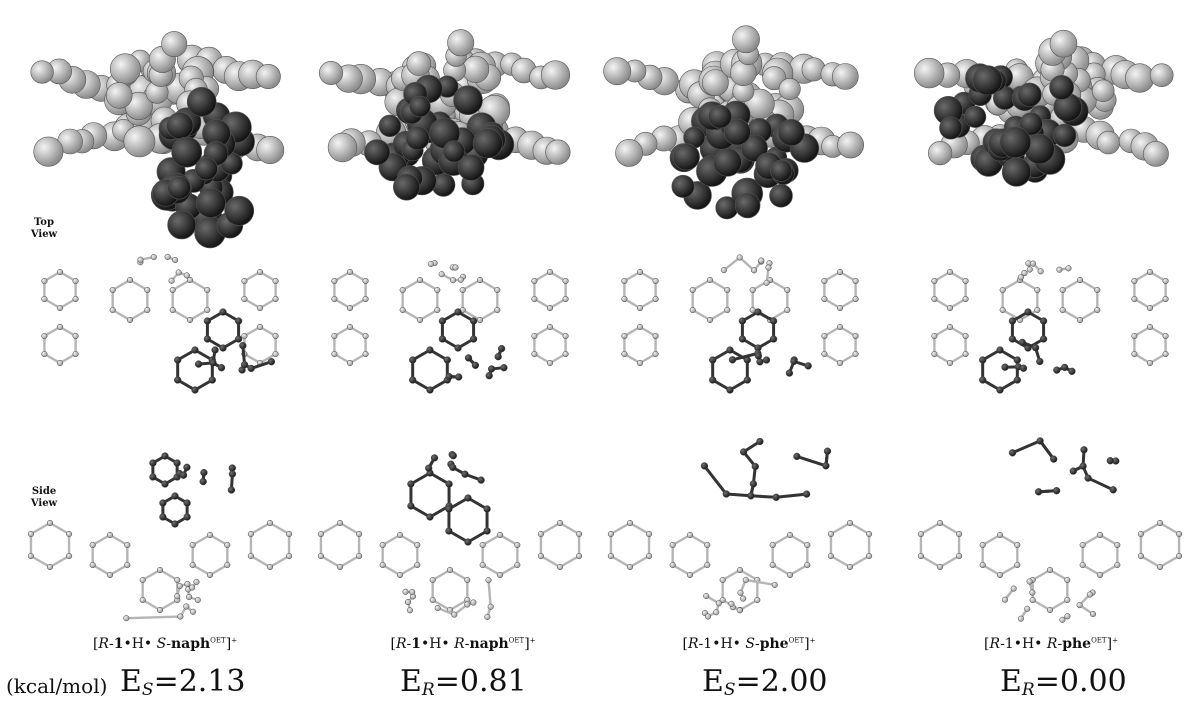  I want to click on energy-panel-2: ER=0.81, so click(463, 682).